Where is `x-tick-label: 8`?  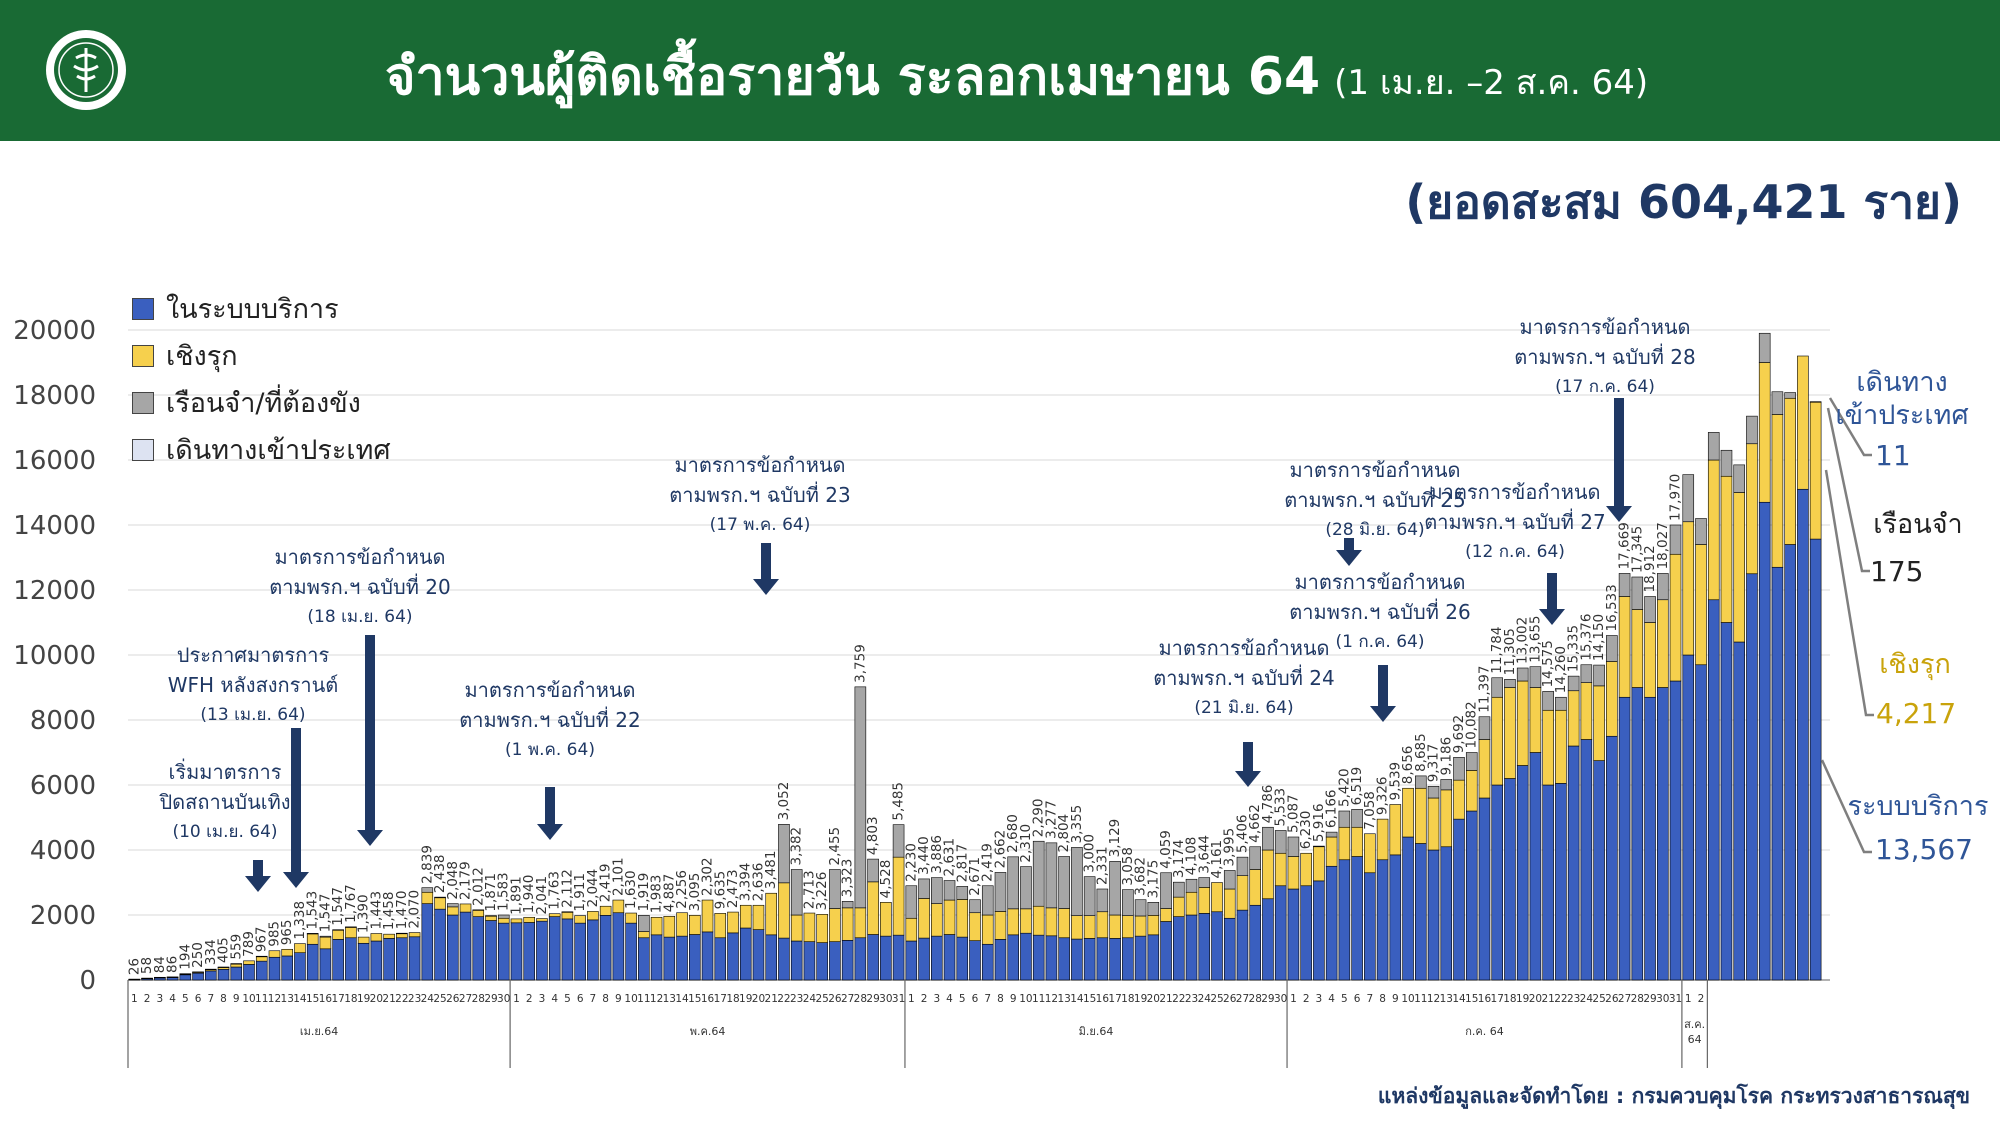 x-tick-label: 8 is located at coordinates (1382, 999).